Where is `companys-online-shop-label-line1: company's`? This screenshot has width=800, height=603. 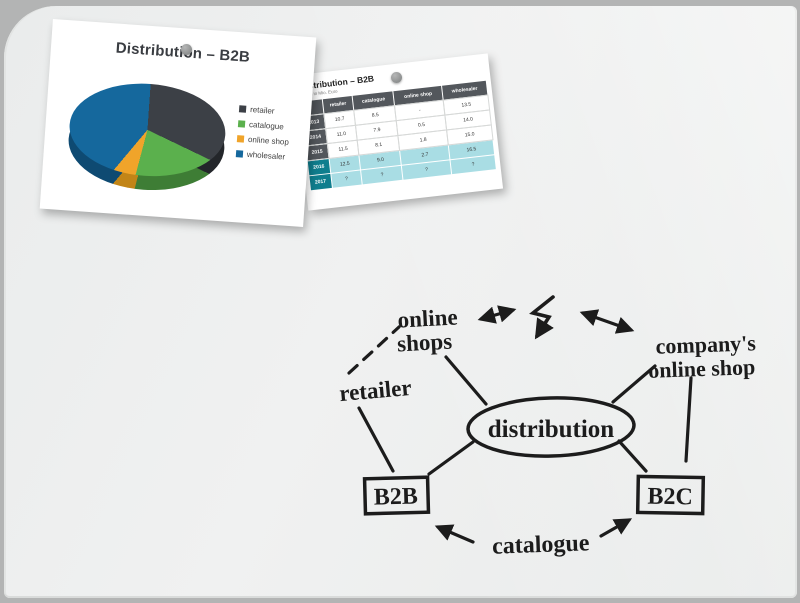
companys-online-shop-label-line1: company's is located at coordinates (705, 344).